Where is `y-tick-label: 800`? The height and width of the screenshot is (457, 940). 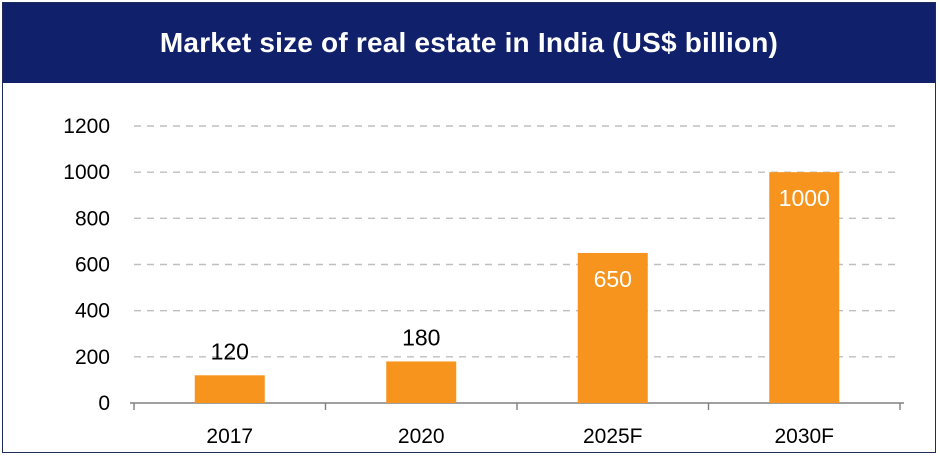 y-tick-label: 800 is located at coordinates (92, 218).